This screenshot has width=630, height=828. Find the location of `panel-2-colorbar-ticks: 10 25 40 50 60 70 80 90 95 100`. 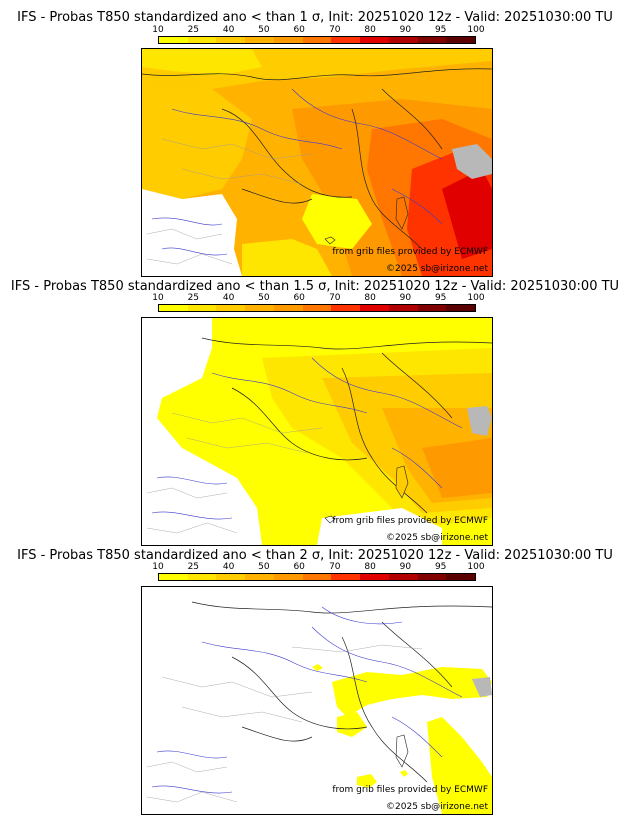

panel-2-colorbar-ticks: 10 25 40 50 60 70 80 90 95 100 is located at coordinates (318, 298).